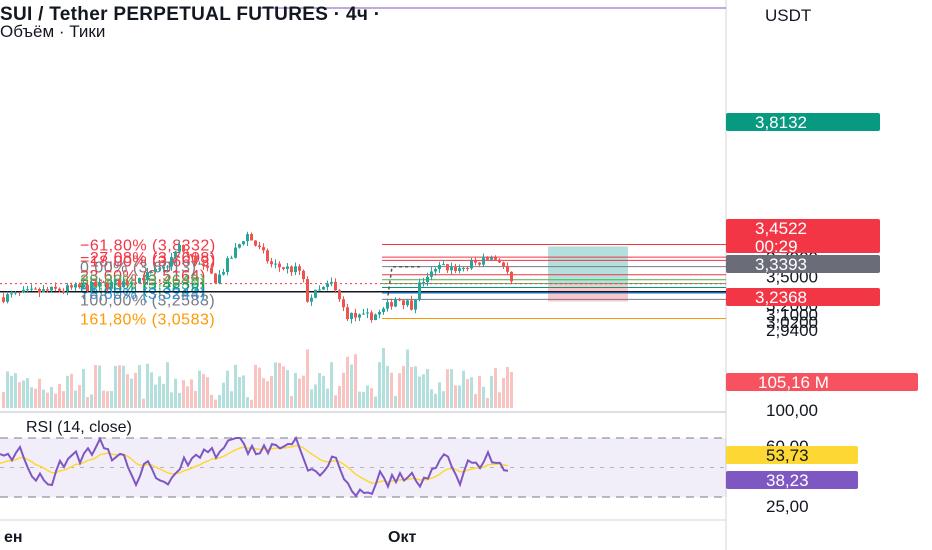  Describe the element at coordinates (803, 122) in the screenshot. I see `take-profit-badge` at that location.